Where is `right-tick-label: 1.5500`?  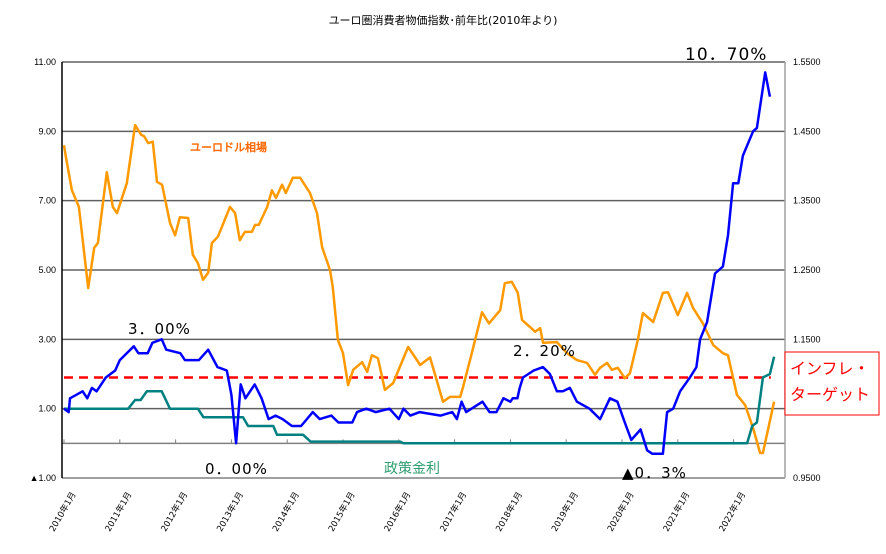 right-tick-label: 1.5500 is located at coordinates (807, 62).